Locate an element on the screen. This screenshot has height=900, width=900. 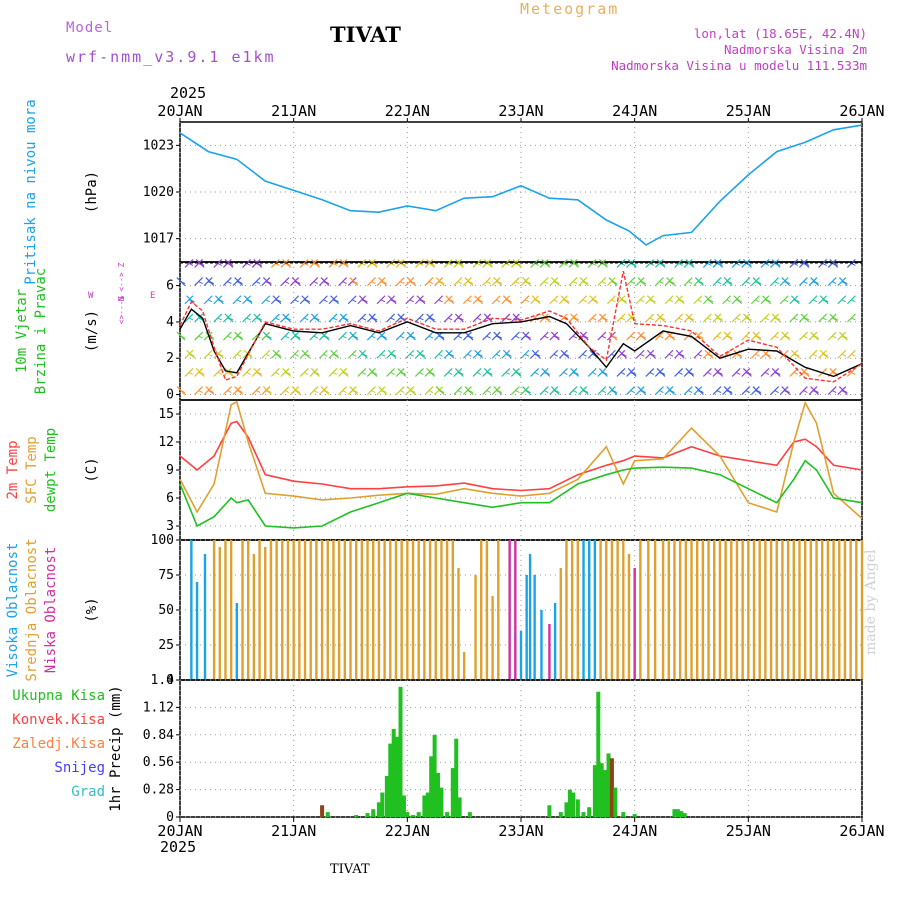
x-tick-label-bottom: 23JAN is located at coordinates (520, 831).